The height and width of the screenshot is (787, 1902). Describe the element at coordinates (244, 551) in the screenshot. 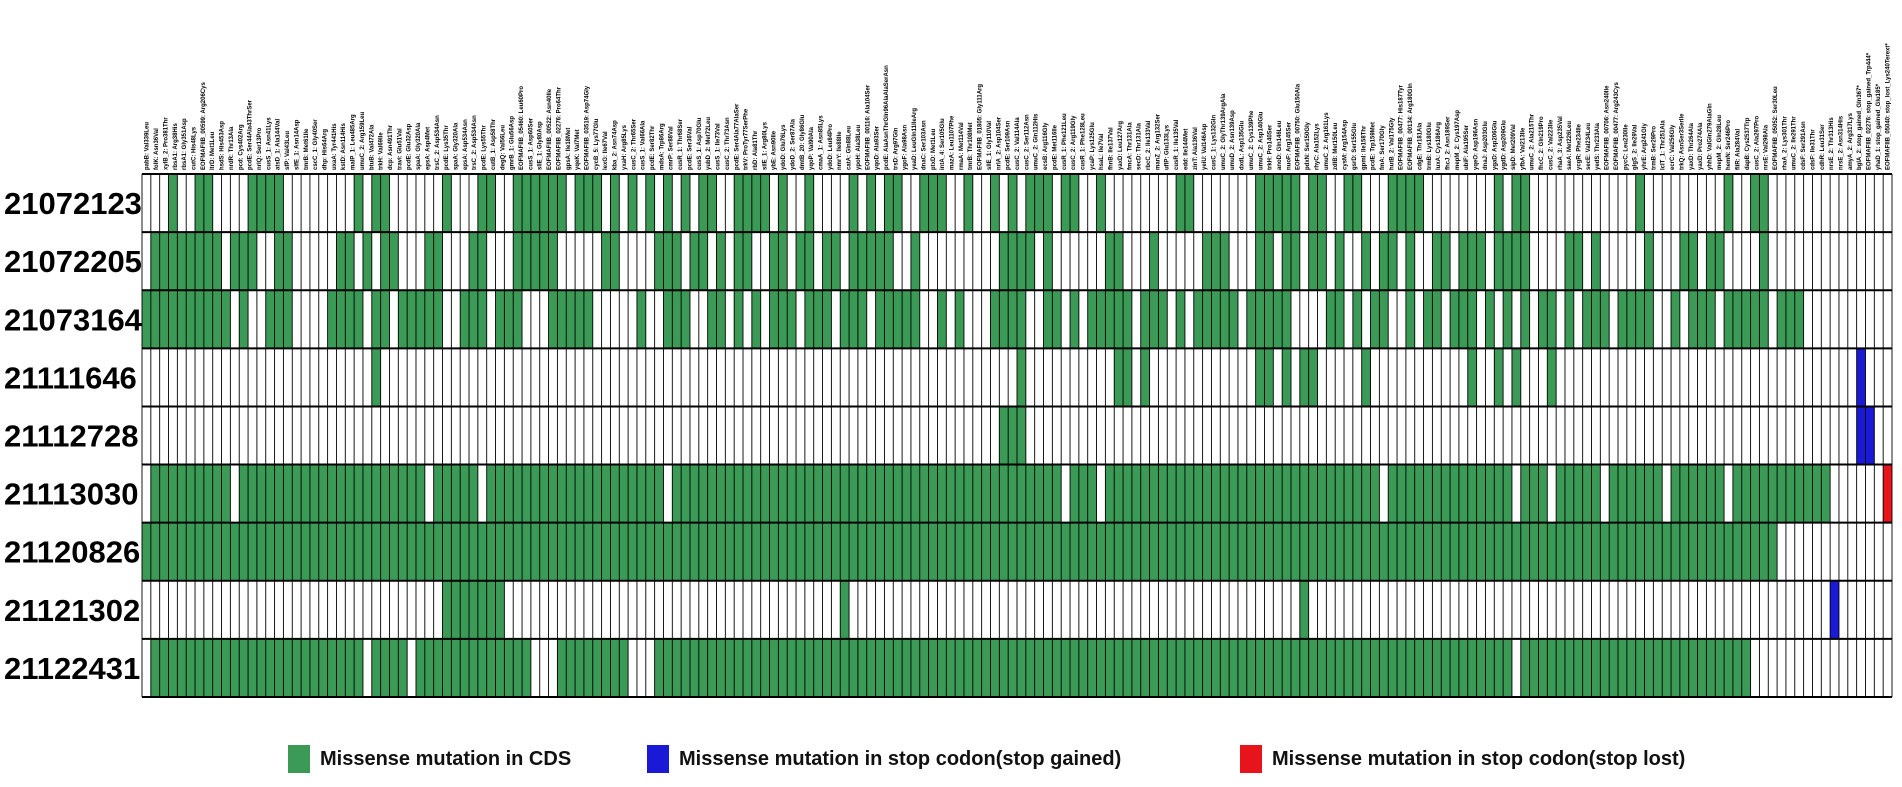

I see `cell-r6-c11` at that location.